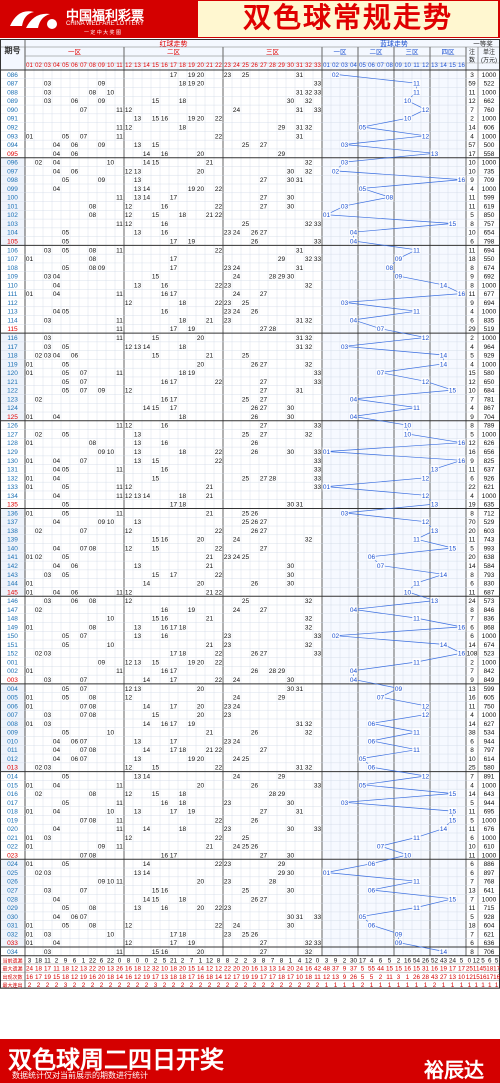  What do you see at coordinates (318, 382) in the screenshot?
I see `red-ball-number: 33` at bounding box center [318, 382].